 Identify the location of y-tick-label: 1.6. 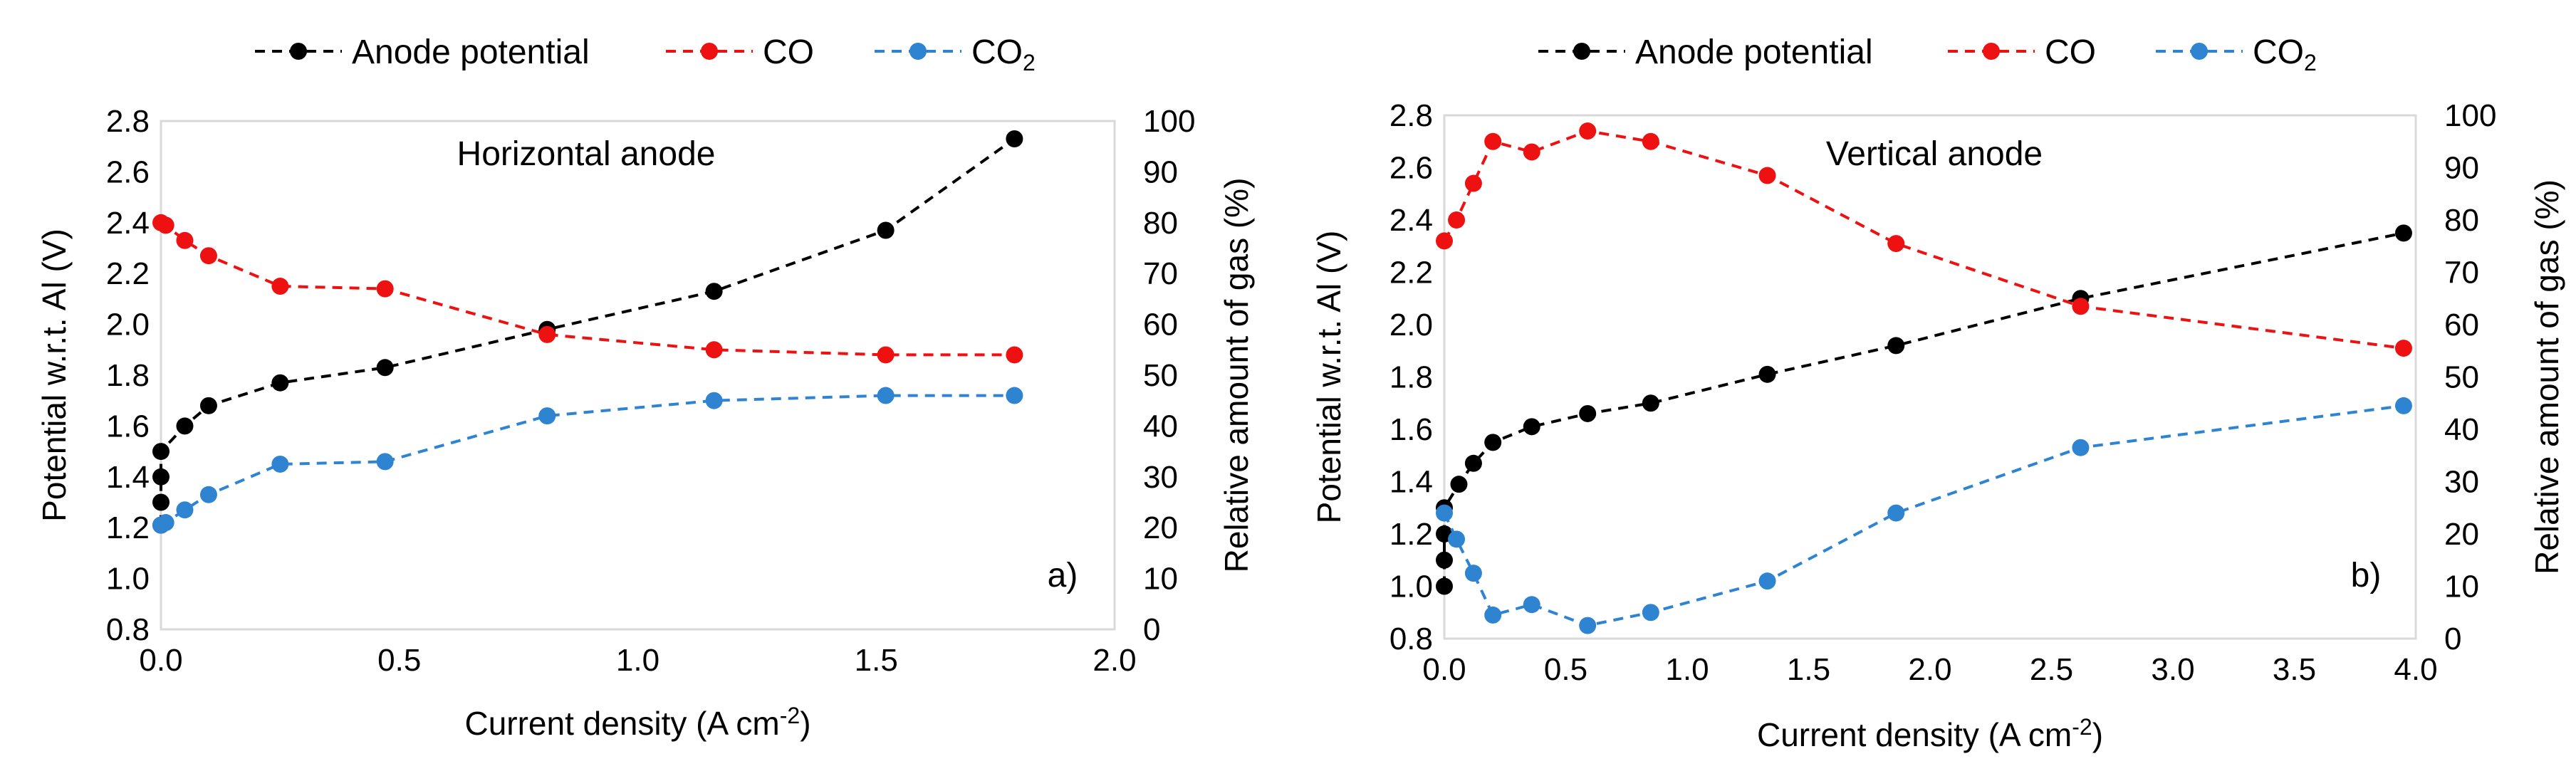
(128, 426).